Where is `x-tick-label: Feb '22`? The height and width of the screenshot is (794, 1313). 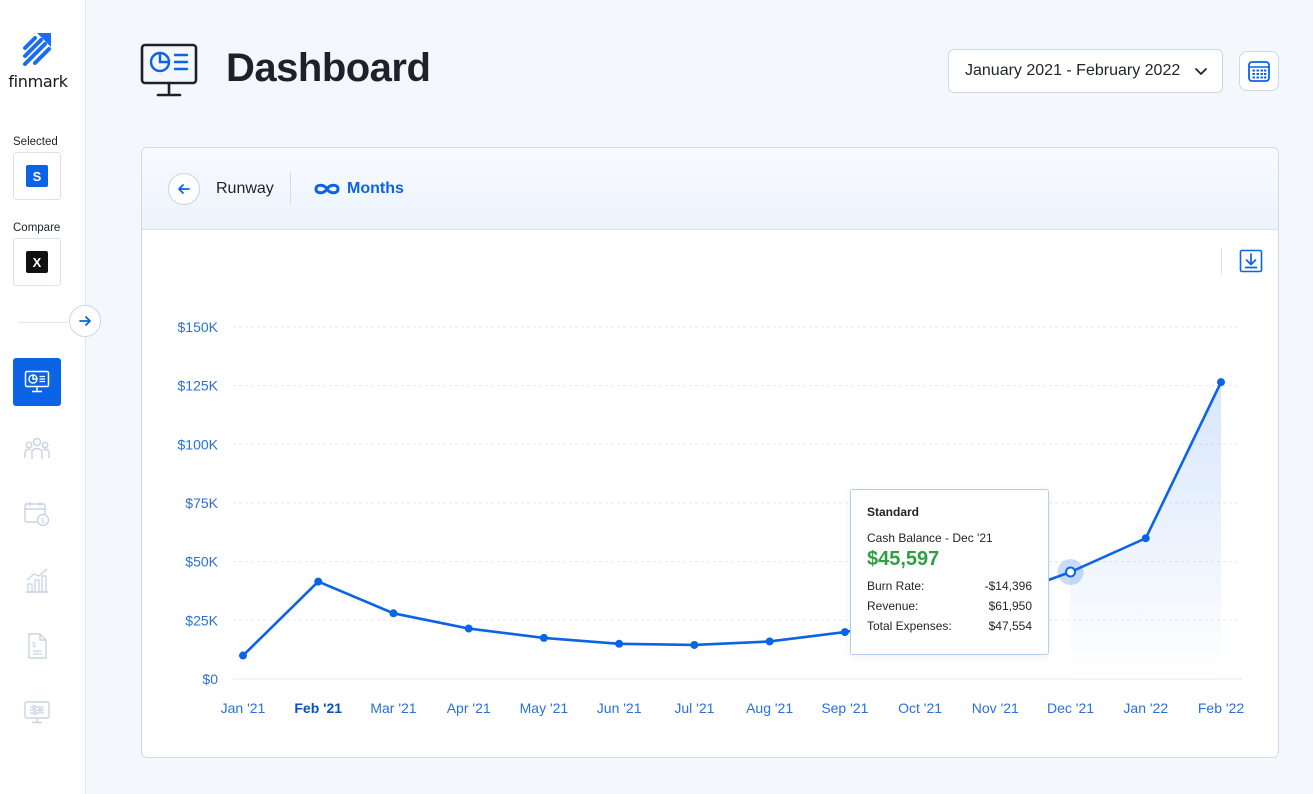 x-tick-label: Feb '22 is located at coordinates (1221, 708).